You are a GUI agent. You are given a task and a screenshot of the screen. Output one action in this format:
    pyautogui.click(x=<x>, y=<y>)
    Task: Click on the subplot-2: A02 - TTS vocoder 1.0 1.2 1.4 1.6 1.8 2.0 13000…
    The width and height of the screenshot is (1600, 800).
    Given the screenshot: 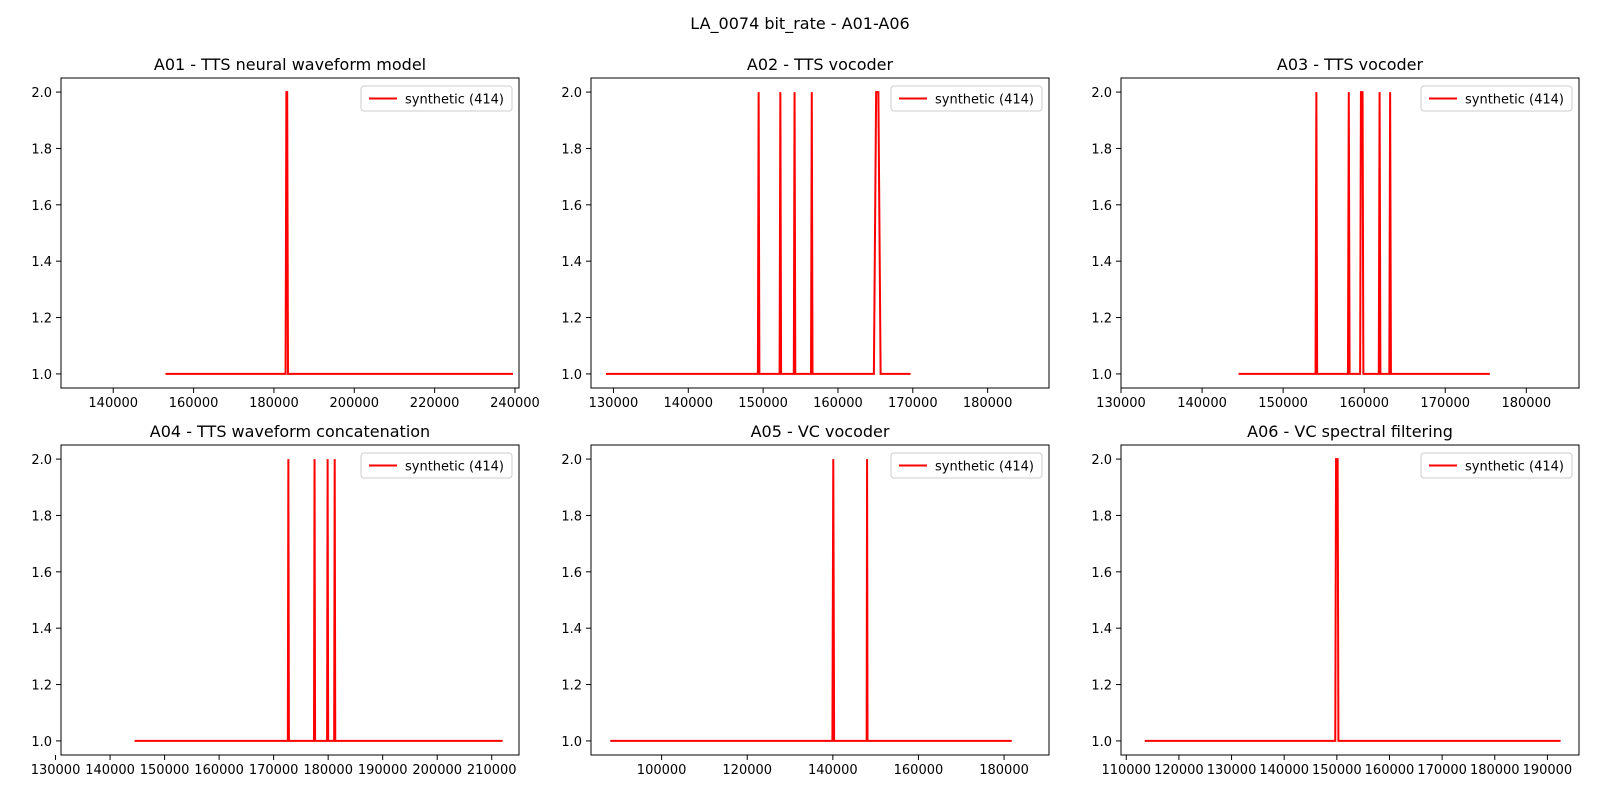 What is the action you would take?
    pyautogui.click(x=805, y=233)
    